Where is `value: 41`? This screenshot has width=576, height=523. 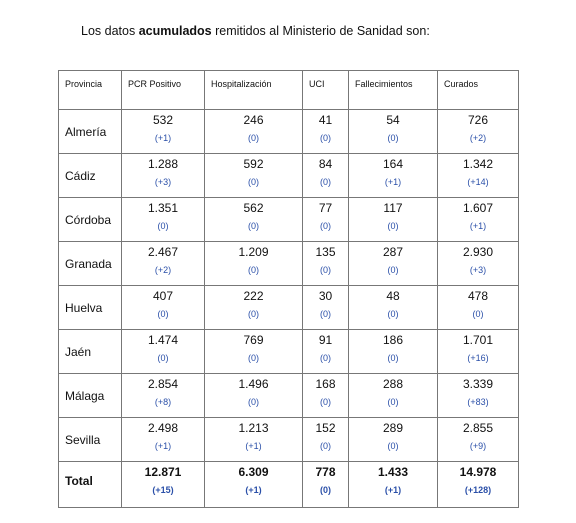 value: 41 is located at coordinates (325, 120).